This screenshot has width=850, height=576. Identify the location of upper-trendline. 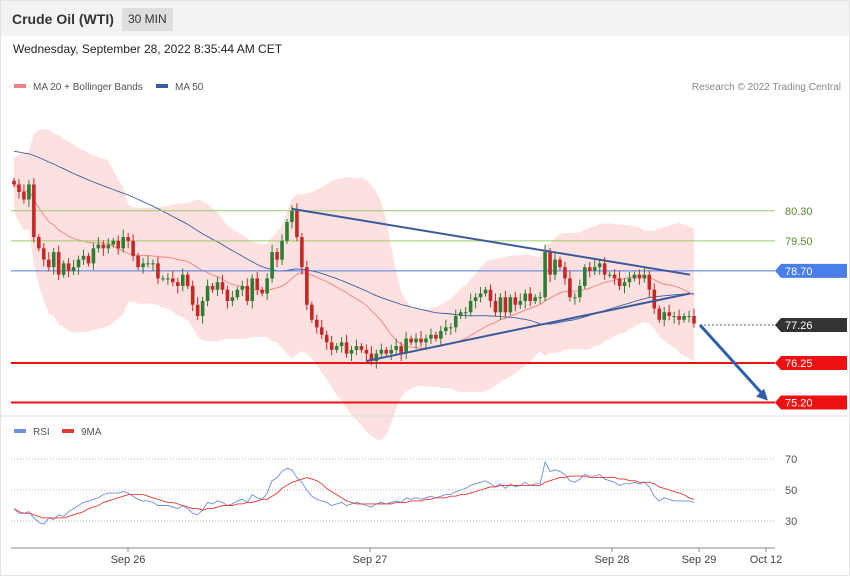
(491, 241).